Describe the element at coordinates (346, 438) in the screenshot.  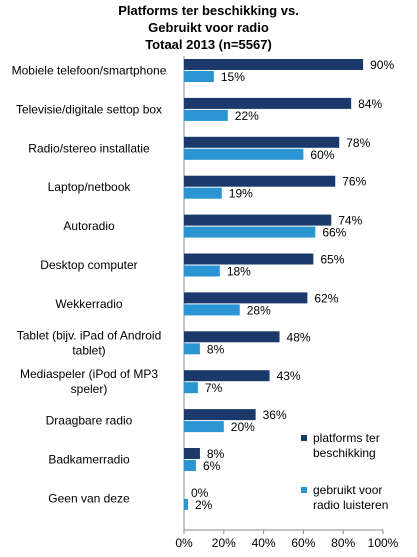
I see `legend-label: platforms ter` at that location.